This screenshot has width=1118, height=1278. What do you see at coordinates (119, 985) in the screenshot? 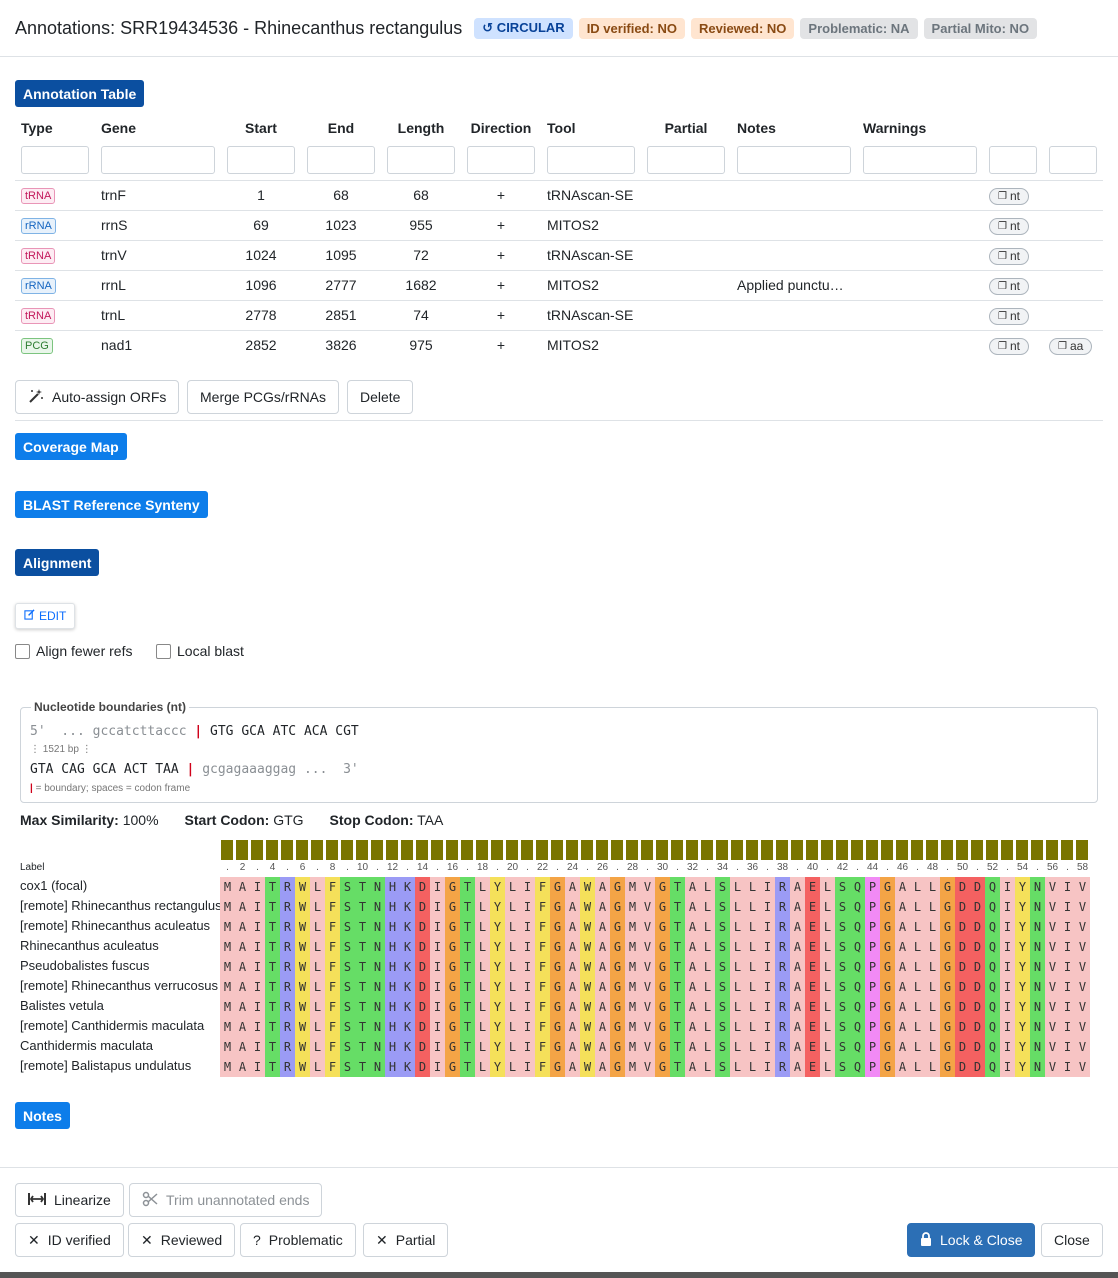
I see `sequence-label: [remote] Rhinecanthus verrucosus` at bounding box center [119, 985].